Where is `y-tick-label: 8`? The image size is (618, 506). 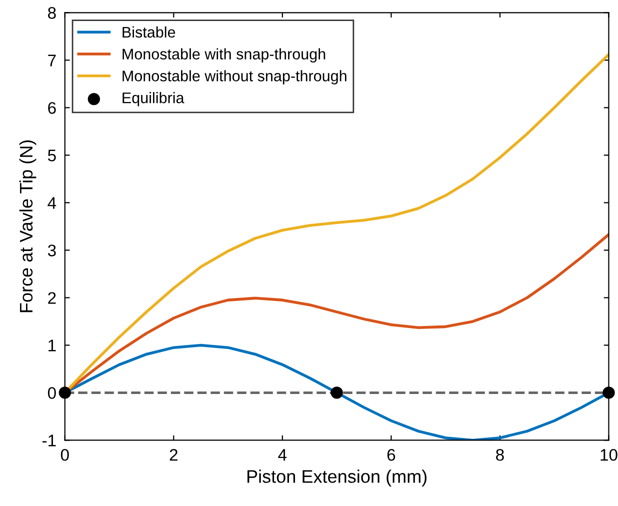 y-tick-label: 8 is located at coordinates (52, 13).